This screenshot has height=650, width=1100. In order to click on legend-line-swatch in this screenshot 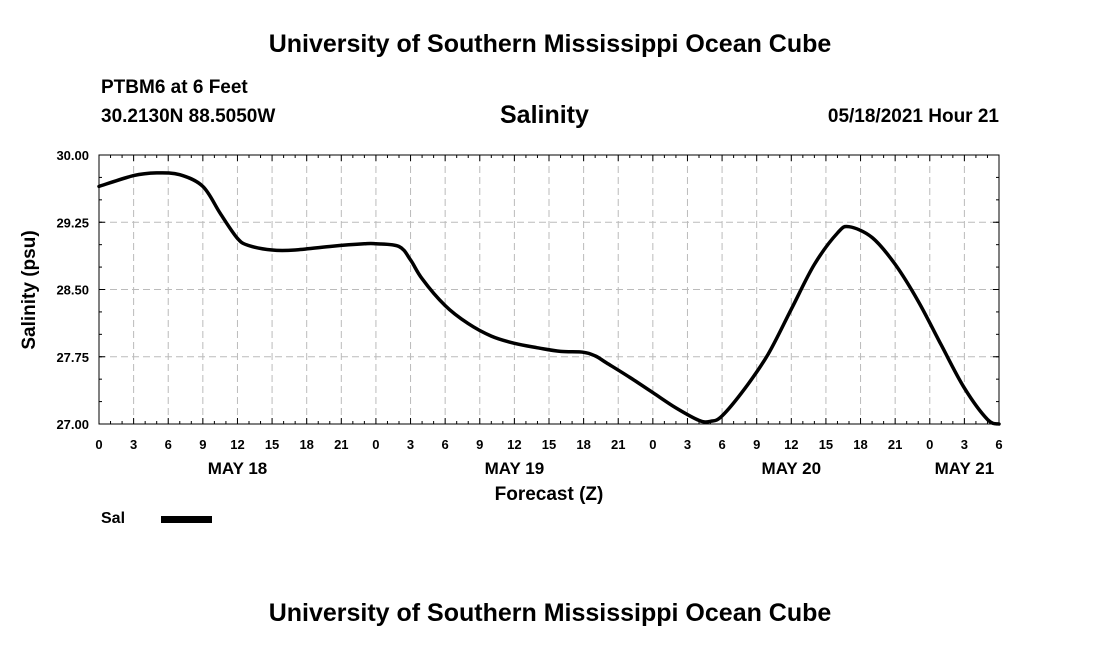, I will do `click(186, 519)`.